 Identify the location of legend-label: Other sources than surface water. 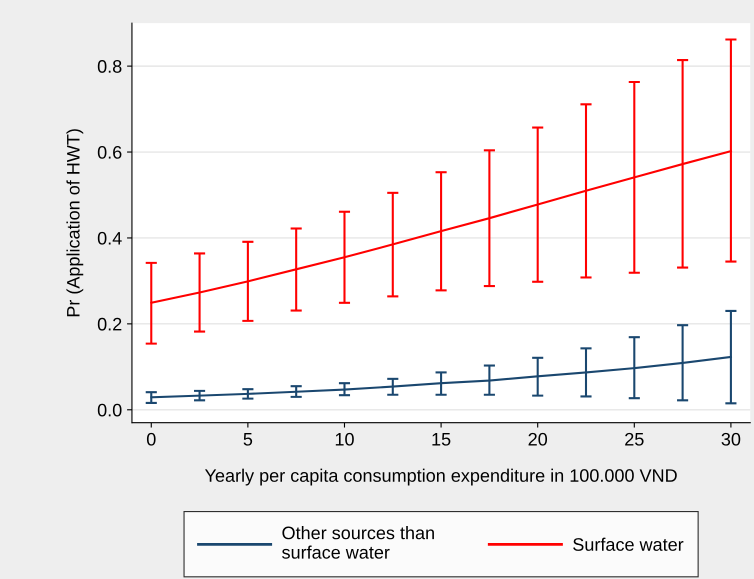
(358, 542).